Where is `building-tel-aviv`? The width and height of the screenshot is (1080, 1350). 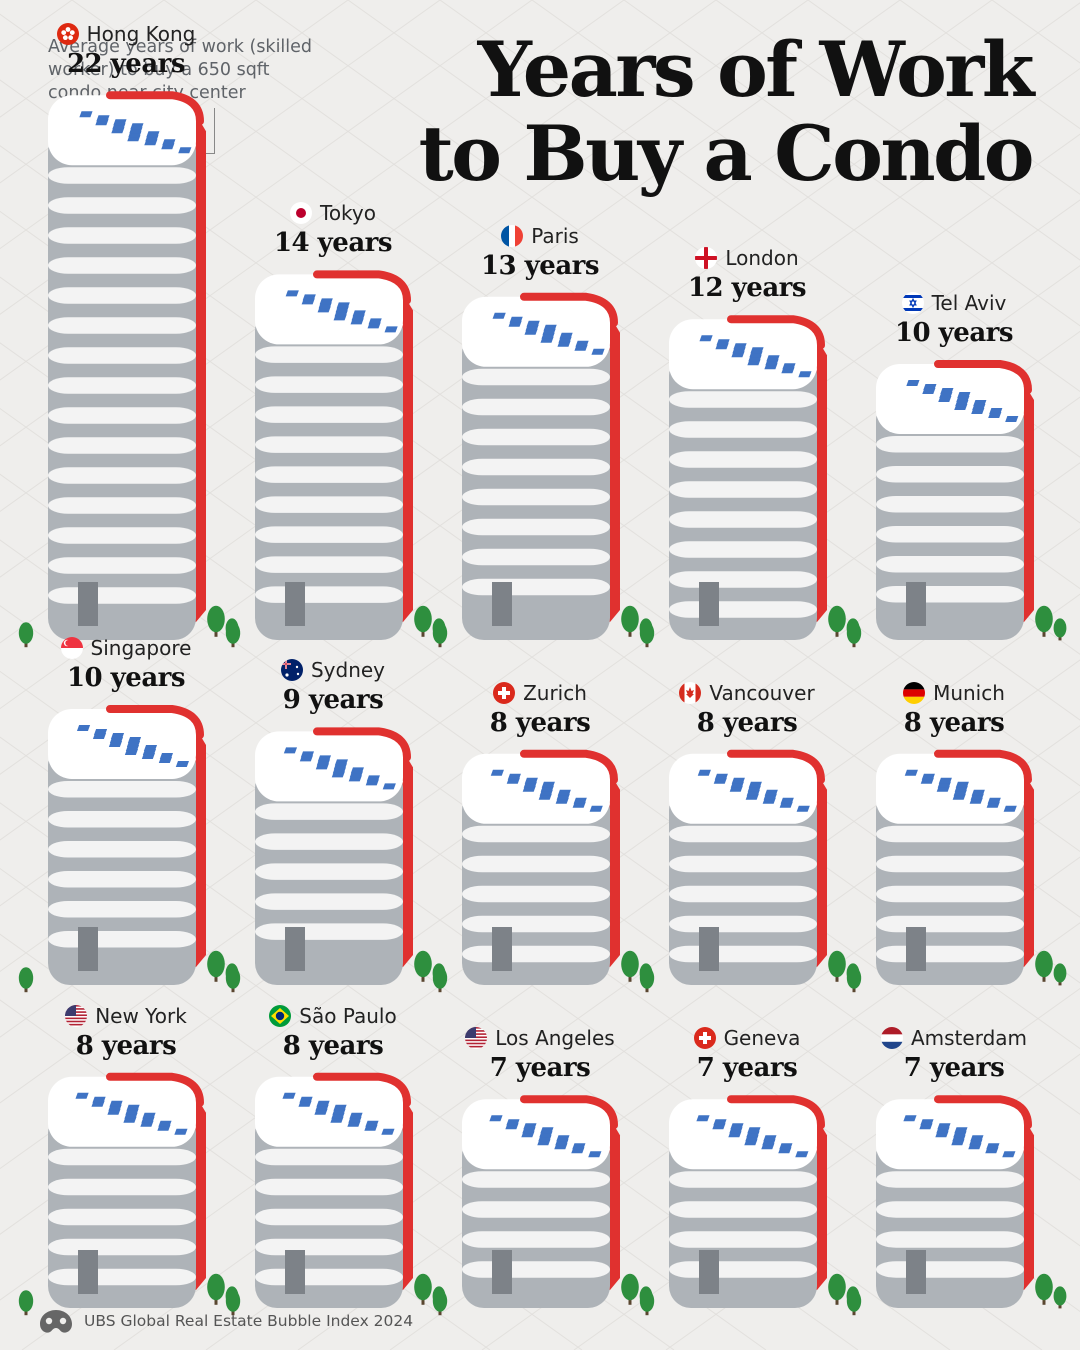
building-tel-aviv is located at coordinates (955, 500).